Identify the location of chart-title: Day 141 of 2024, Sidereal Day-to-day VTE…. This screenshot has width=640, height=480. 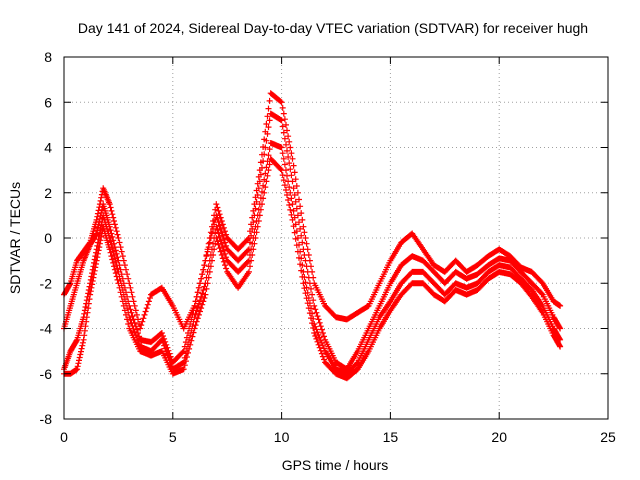
(333, 28).